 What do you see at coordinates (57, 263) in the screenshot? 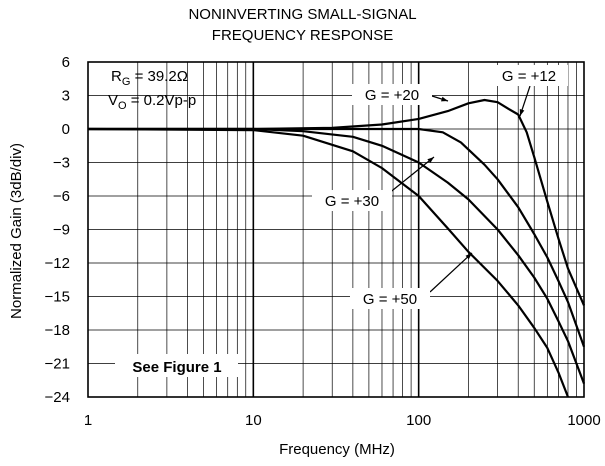
I see `y-tick-label: −12` at bounding box center [57, 263].